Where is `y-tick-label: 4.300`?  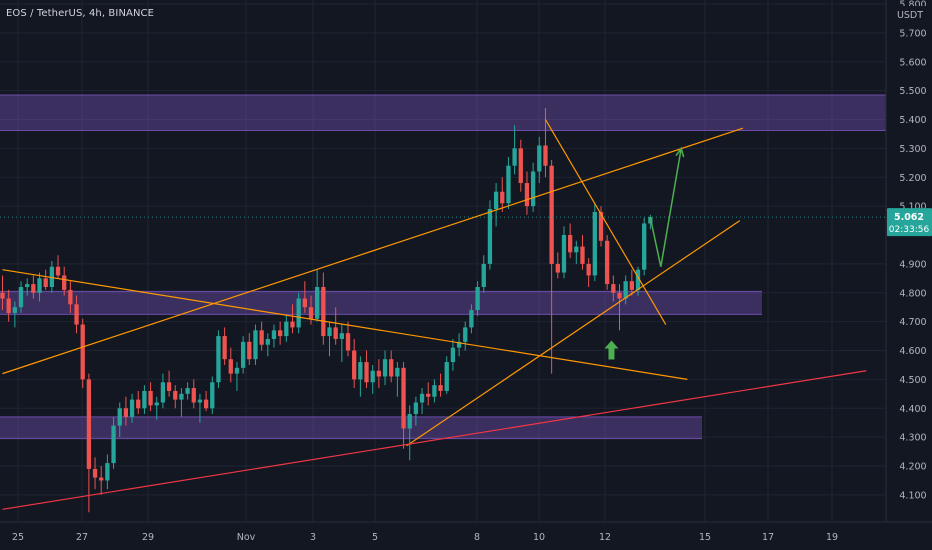 y-tick-label: 4.300 is located at coordinates (912, 438).